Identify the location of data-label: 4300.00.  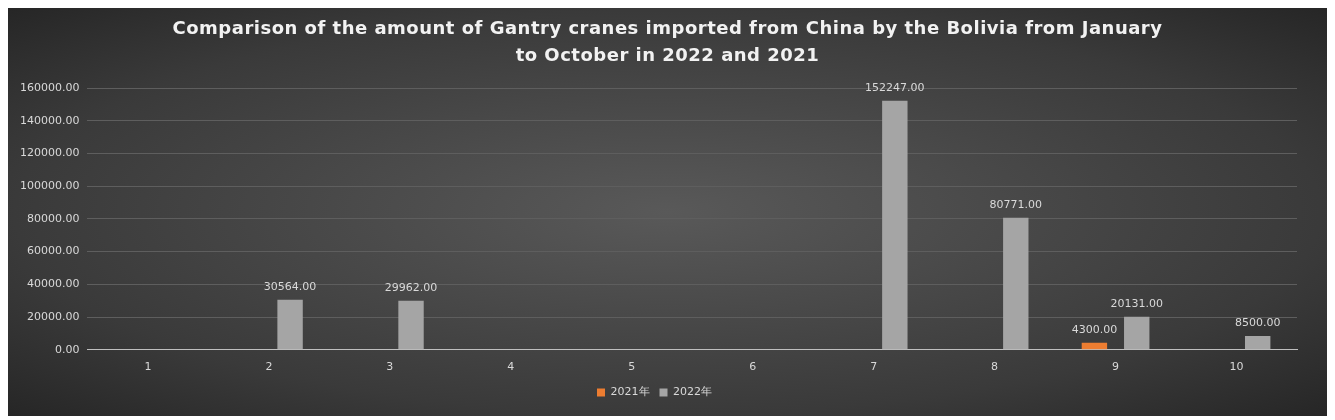
(1094, 330).